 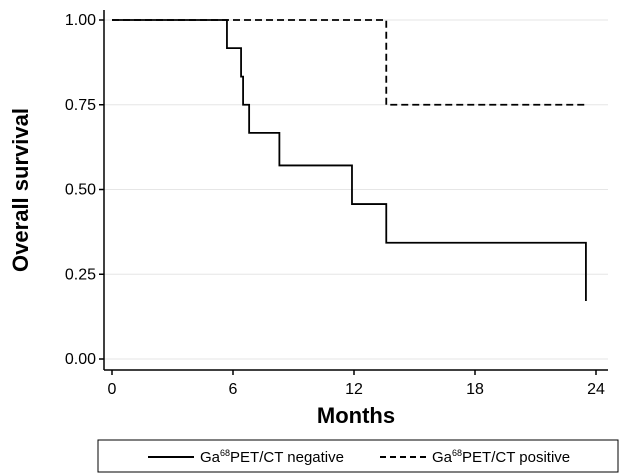 I want to click on x-tick-label: 12, so click(x=354, y=389).